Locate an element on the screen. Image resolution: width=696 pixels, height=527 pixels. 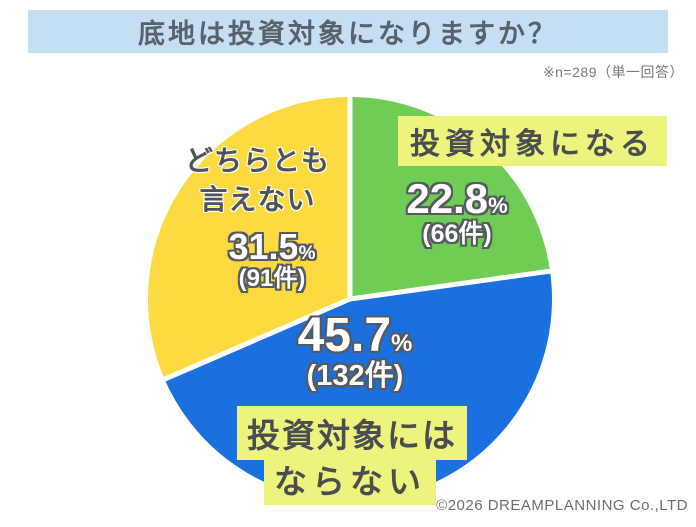
slice-label-neutral: どちらとも 言えない is located at coordinates (257, 180).